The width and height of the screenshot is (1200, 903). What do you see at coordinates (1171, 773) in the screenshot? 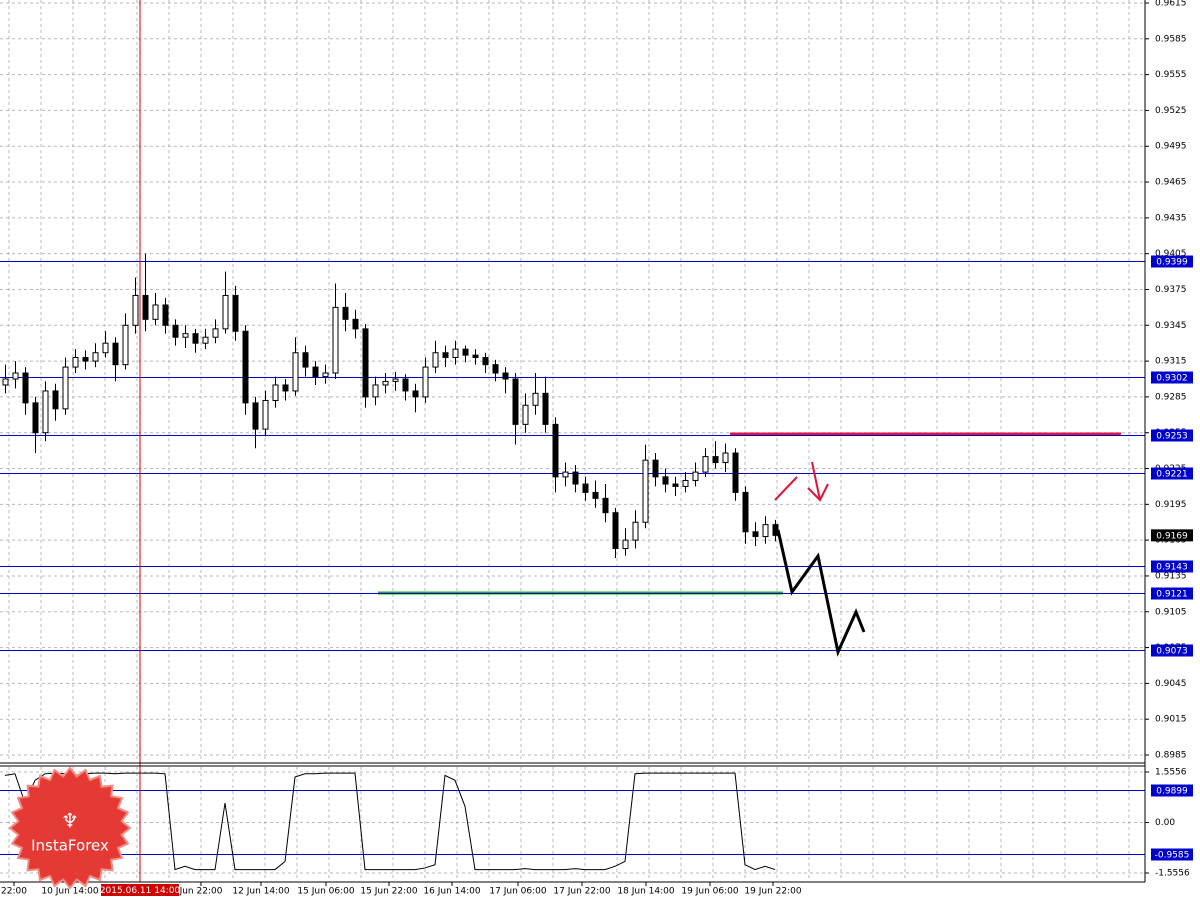
I see `y-tick-label: 1.5556` at bounding box center [1171, 773].